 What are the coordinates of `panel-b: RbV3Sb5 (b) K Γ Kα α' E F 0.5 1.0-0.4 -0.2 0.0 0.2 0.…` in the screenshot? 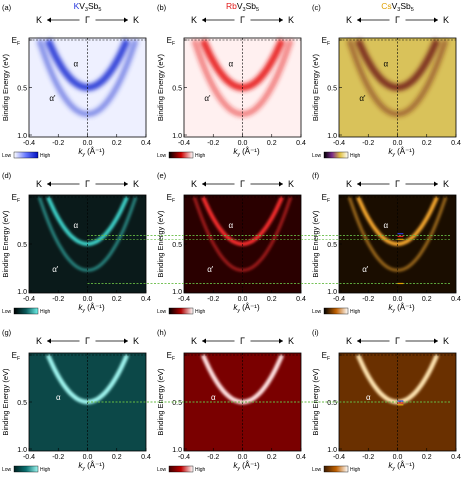 It's located at (231, 80).